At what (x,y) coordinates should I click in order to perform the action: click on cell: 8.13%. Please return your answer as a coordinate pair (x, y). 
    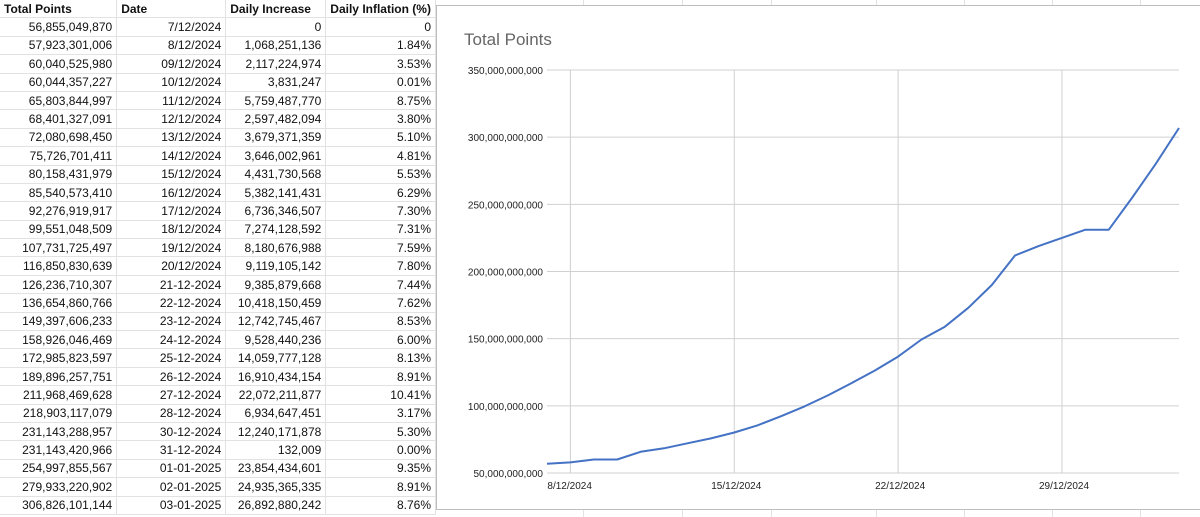
    Looking at the image, I should click on (380, 358).